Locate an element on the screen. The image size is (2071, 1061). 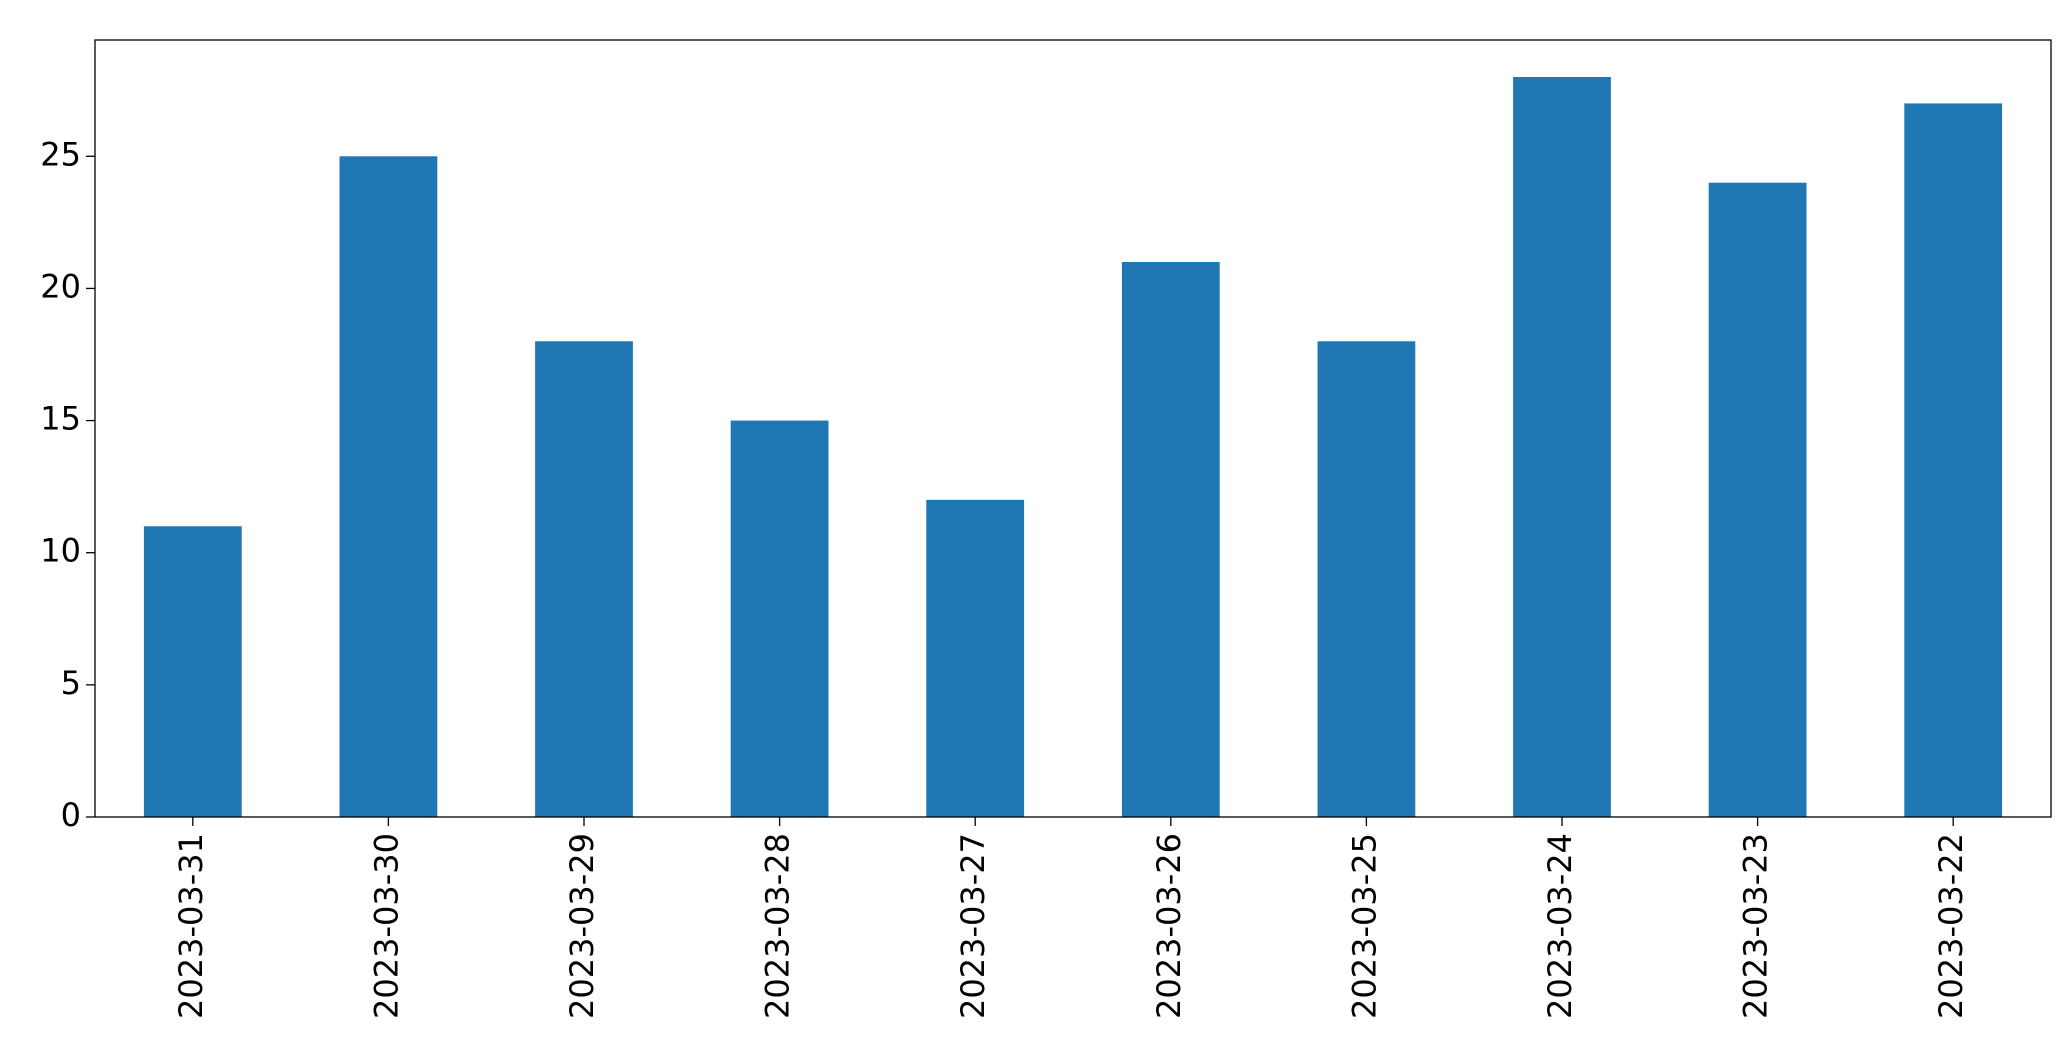
y-tick-label: 0 is located at coordinates (71, 815).